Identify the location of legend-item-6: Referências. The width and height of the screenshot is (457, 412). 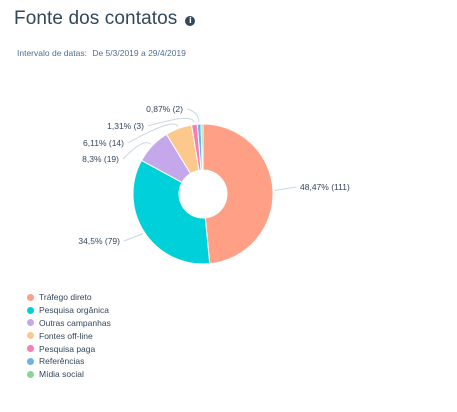
(69, 361).